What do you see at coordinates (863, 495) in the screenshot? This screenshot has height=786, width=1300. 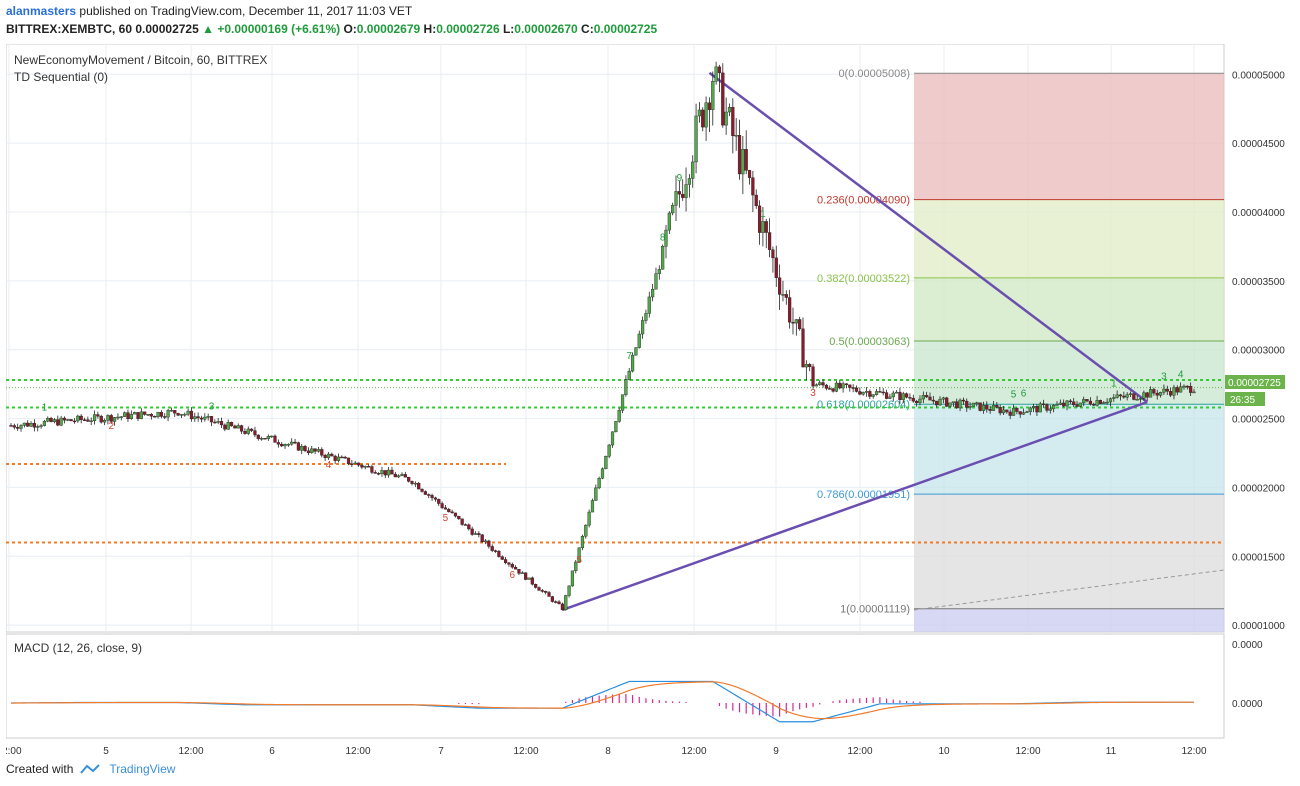 I see `fib-level-label: 0.786(0.00001951)` at bounding box center [863, 495].